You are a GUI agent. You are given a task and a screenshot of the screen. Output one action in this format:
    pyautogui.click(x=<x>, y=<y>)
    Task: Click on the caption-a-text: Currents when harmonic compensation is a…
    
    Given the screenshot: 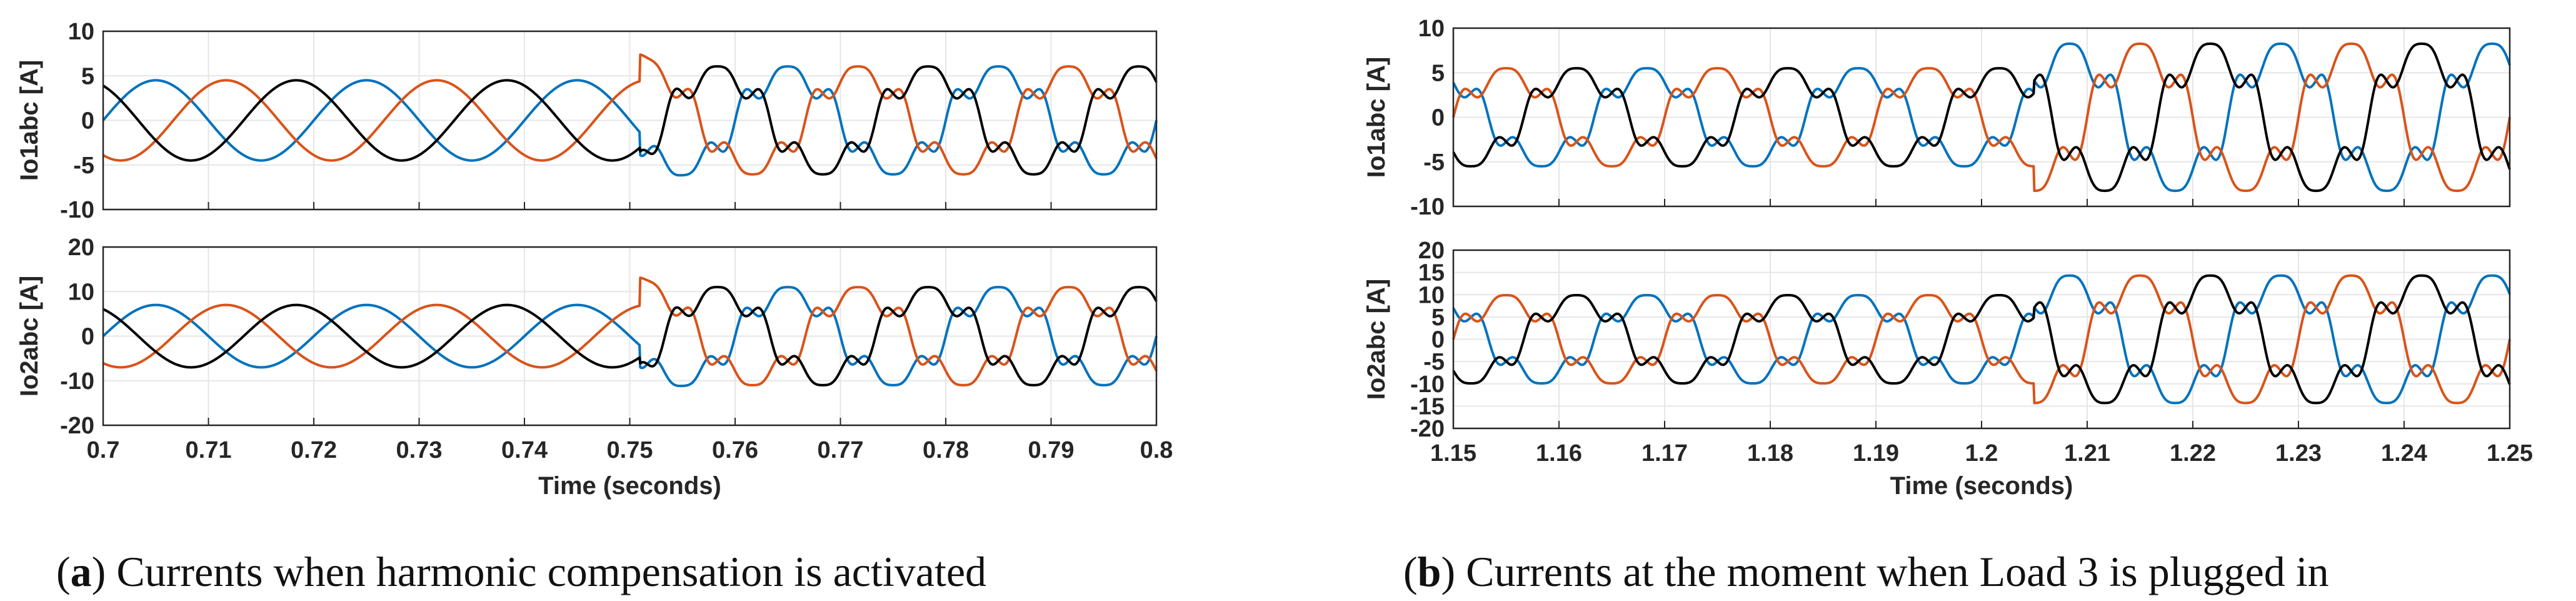 What is the action you would take?
    pyautogui.click(x=551, y=571)
    